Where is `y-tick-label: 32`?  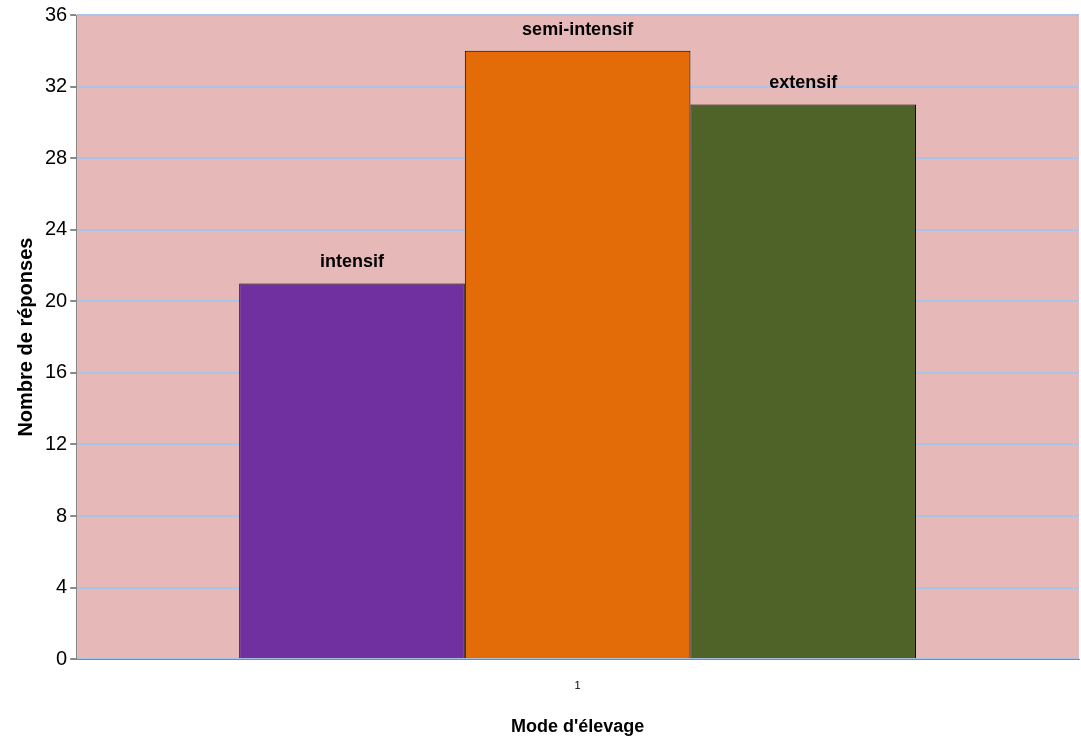 y-tick-label: 32 is located at coordinates (56, 85).